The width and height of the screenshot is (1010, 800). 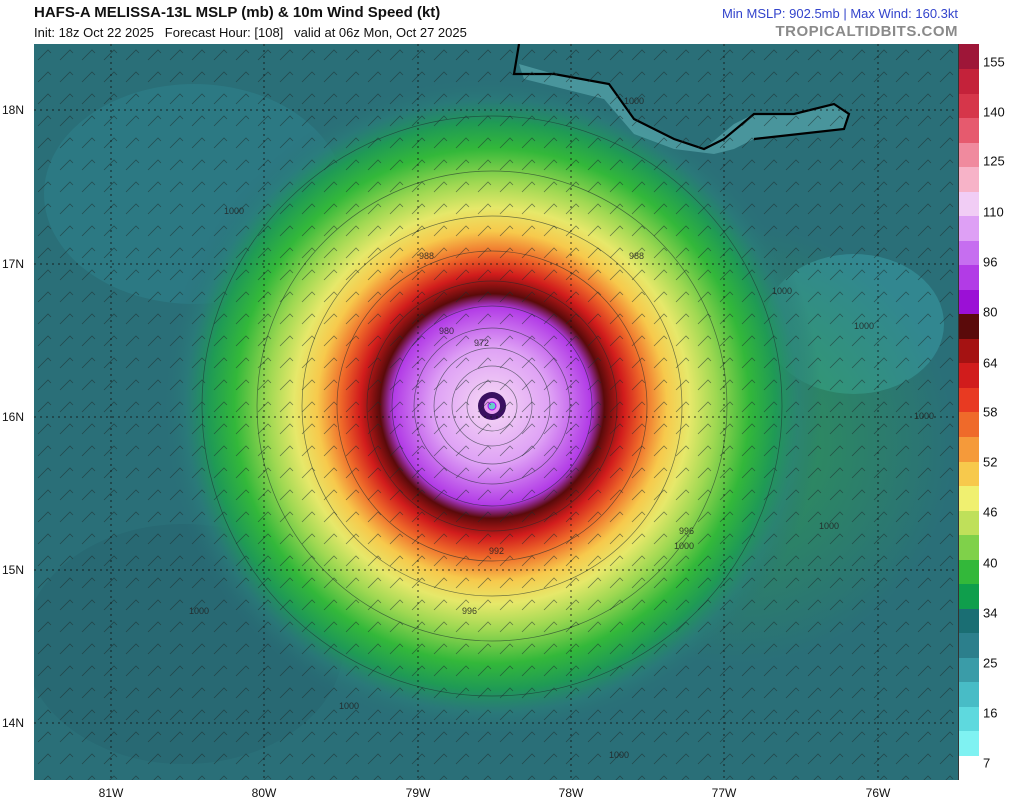 What do you see at coordinates (990, 713) in the screenshot?
I see `colorbar-label: 16` at bounding box center [990, 713].